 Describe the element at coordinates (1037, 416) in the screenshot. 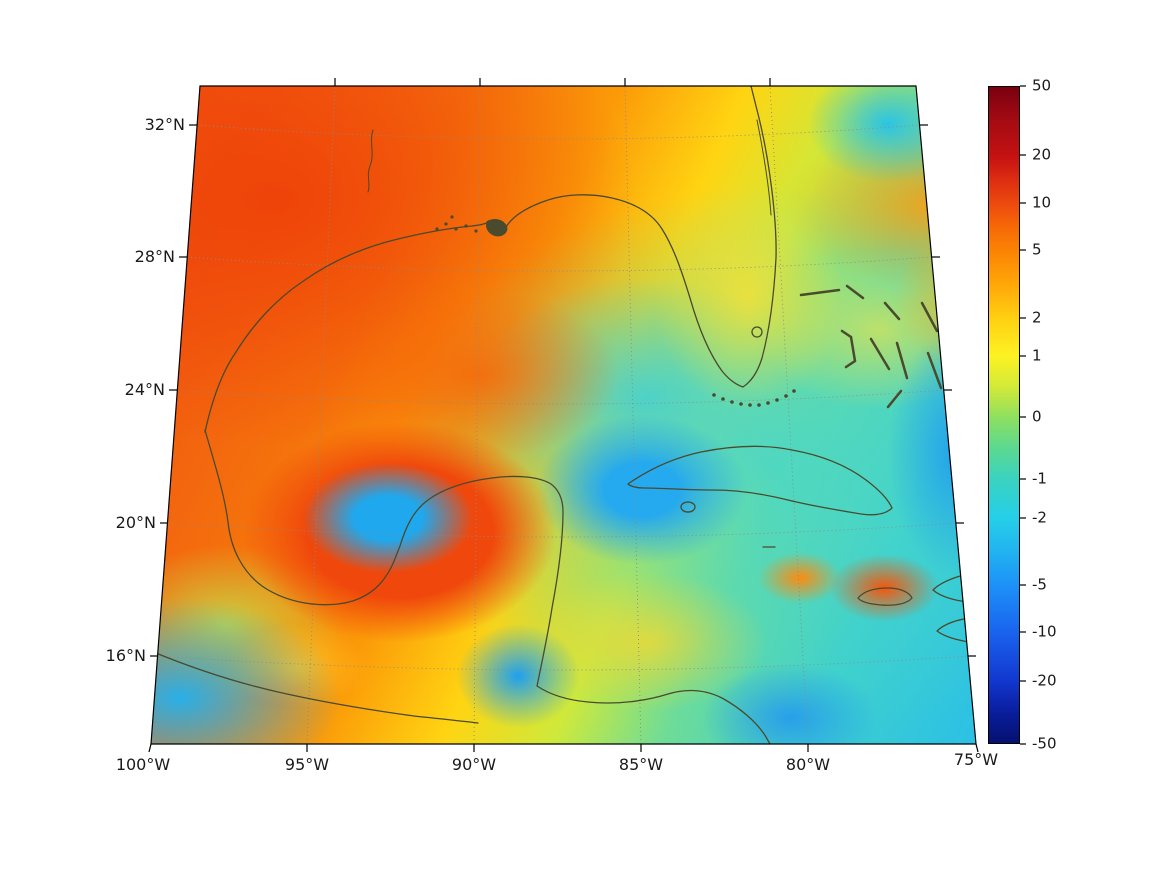

I see `colorbar-tick-label: 0` at that location.